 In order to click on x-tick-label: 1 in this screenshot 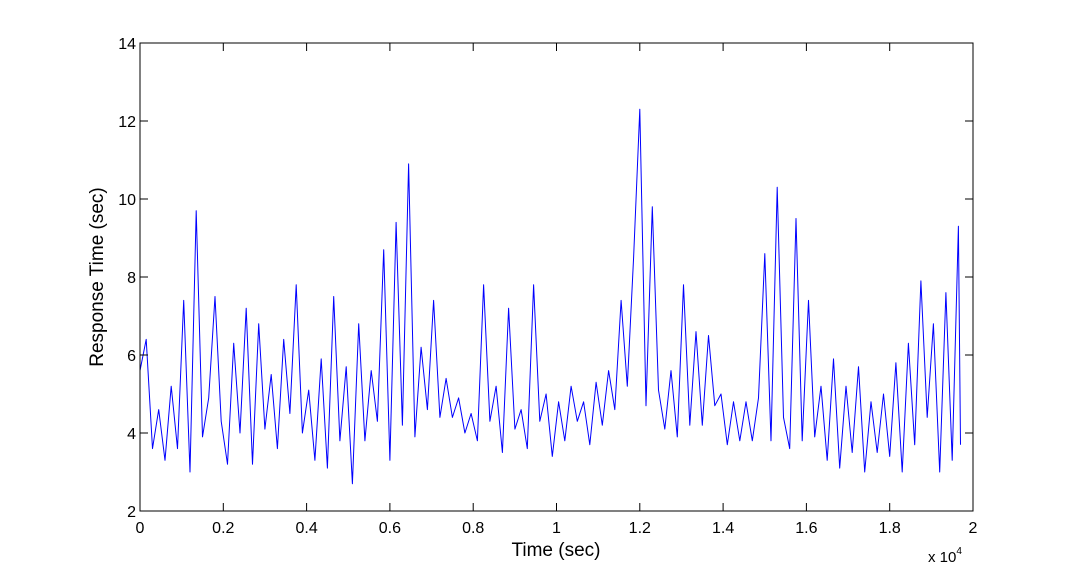, I will do `click(556, 528)`.